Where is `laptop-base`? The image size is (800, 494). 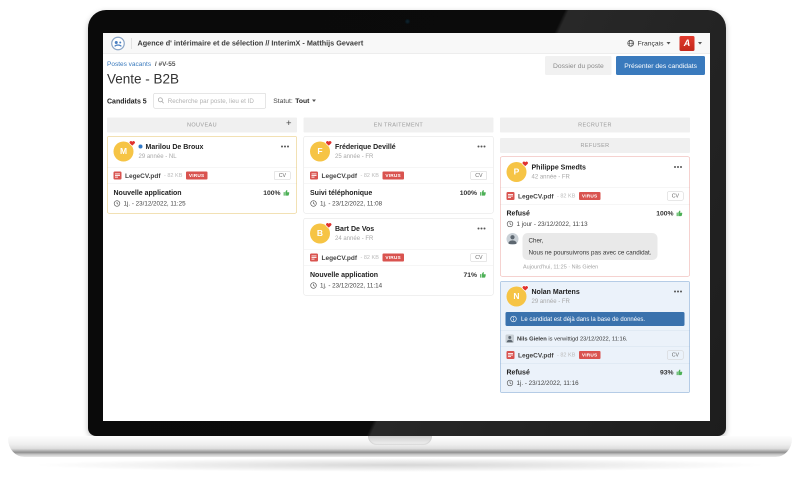
laptop-base is located at coordinates (400, 446).